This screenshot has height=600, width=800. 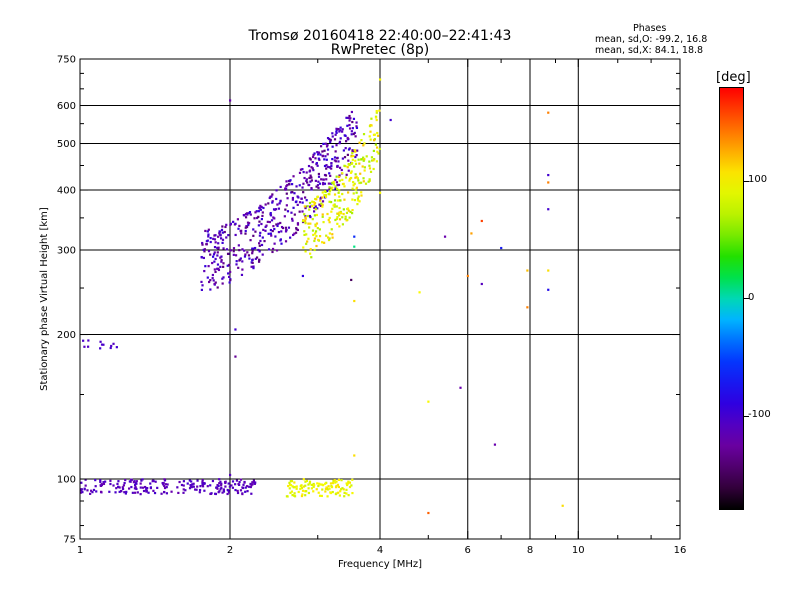 What do you see at coordinates (758, 179) in the screenshot?
I see `colorbar-tick-label: 100` at bounding box center [758, 179].